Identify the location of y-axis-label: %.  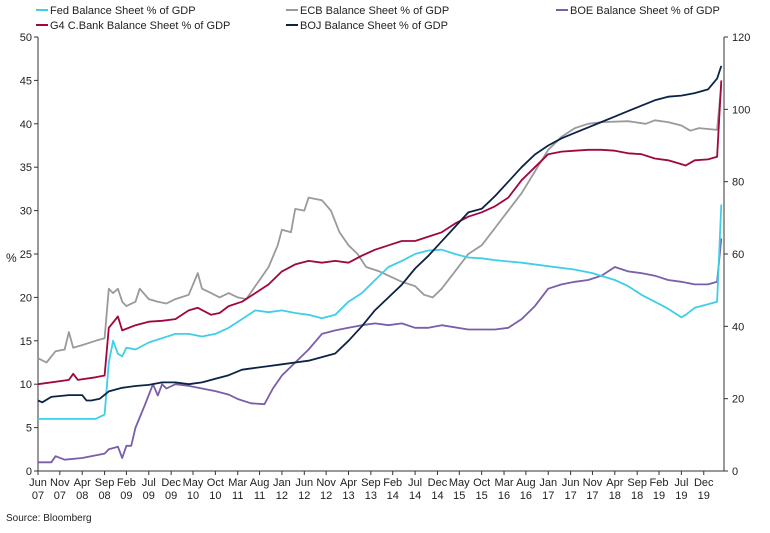
(11, 258).